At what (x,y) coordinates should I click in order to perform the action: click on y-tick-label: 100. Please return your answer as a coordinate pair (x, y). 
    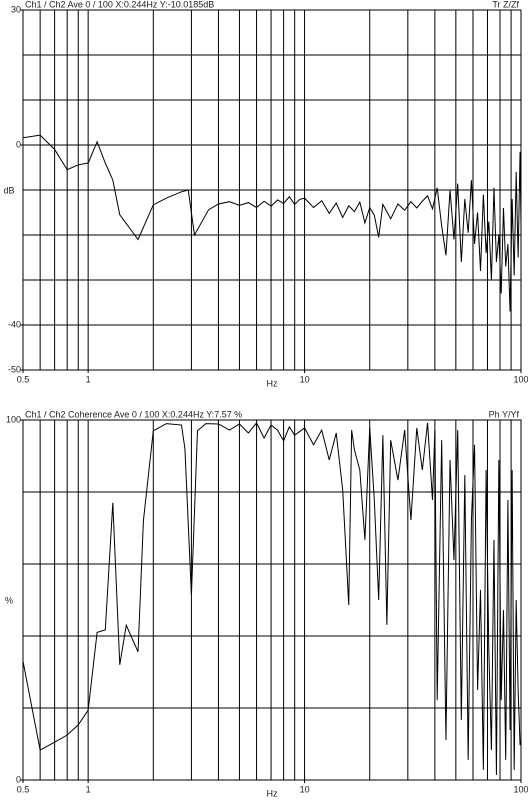
    Looking at the image, I should click on (13, 419).